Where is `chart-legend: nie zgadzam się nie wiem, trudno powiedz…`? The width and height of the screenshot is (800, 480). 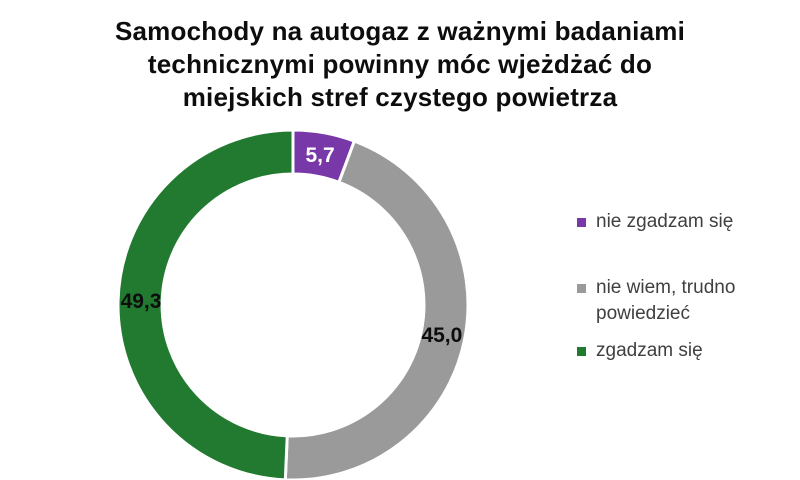 chart-legend: nie zgadzam się nie wiem, trudno powiedz… is located at coordinates (683, 286).